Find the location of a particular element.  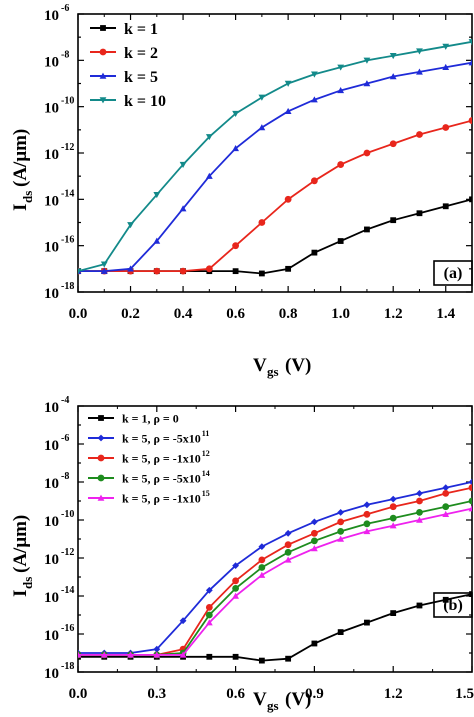

x-tick-label: 1.4 is located at coordinates (445, 314).